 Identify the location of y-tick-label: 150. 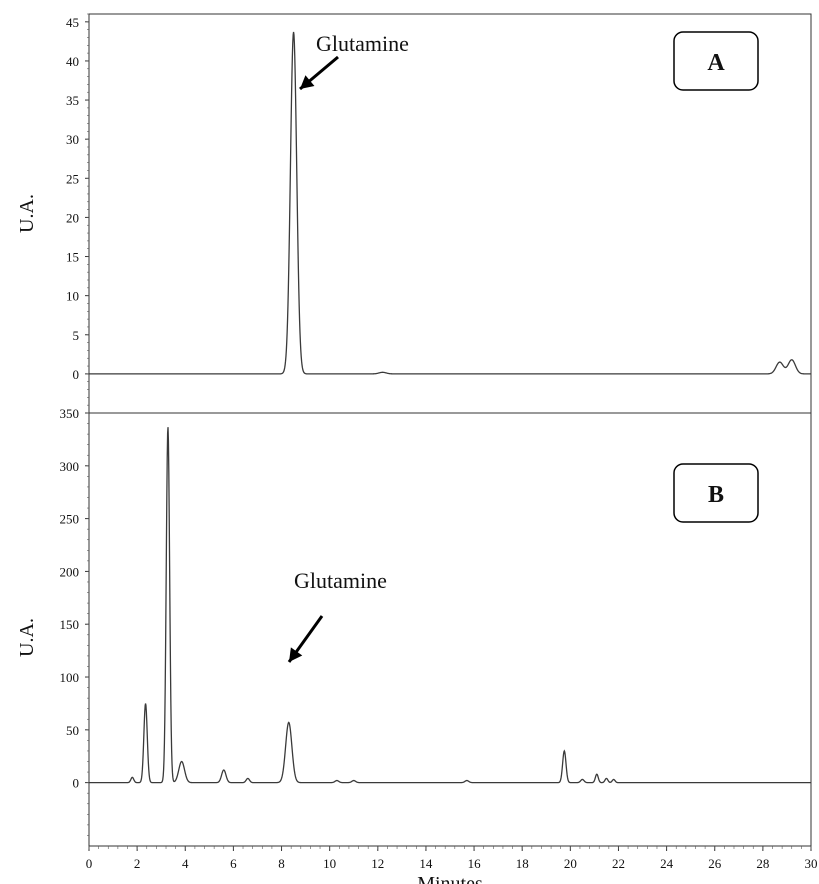
(70, 624).